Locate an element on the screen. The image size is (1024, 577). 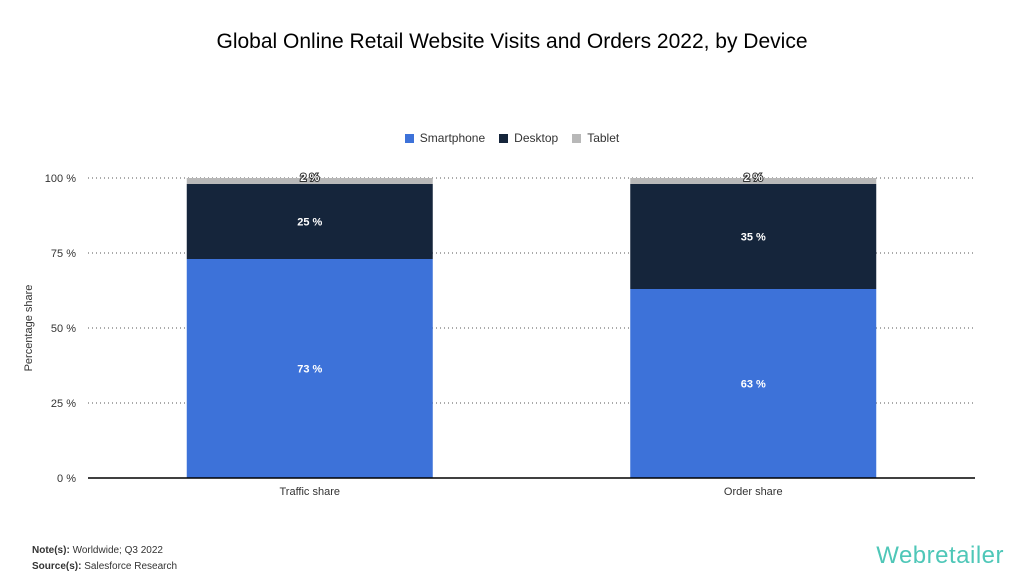
note-label: Note(s): is located at coordinates (51, 550).